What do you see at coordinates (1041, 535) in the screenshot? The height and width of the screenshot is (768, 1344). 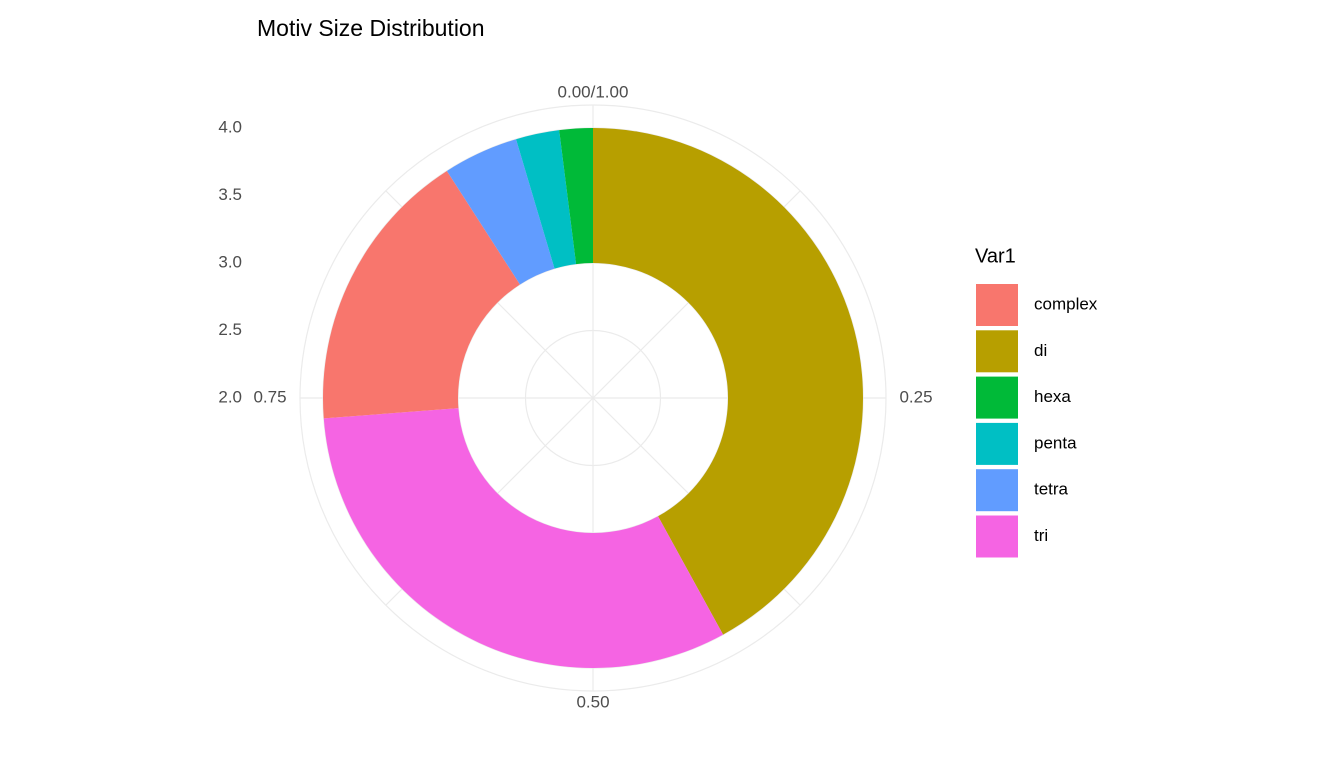 I see `legend-label: tri` at bounding box center [1041, 535].